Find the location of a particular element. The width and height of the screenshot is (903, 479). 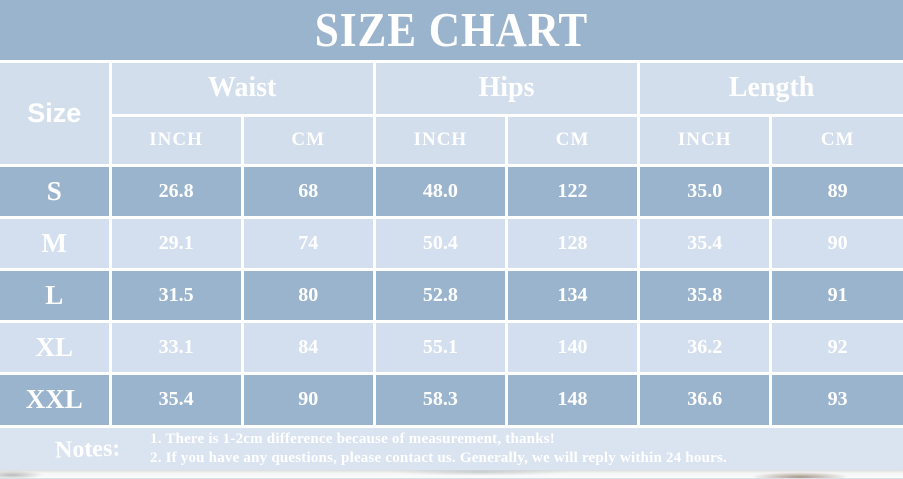

table-row-xxl: XXL 35.4 90 58.3 148 36.6 93 is located at coordinates (451, 399).